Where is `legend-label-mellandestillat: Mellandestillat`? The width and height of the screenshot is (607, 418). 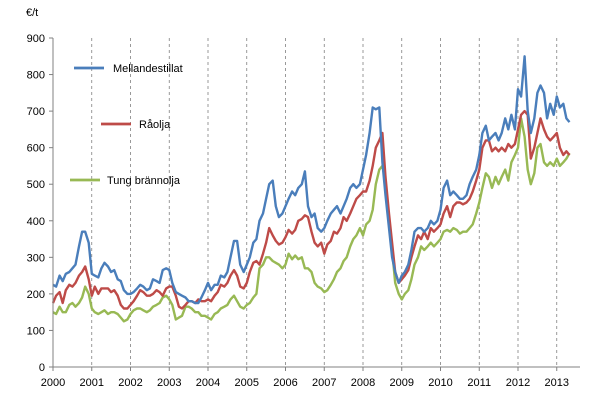
legend-label-mellandestillat: Mellandestillat is located at coordinates (148, 69).